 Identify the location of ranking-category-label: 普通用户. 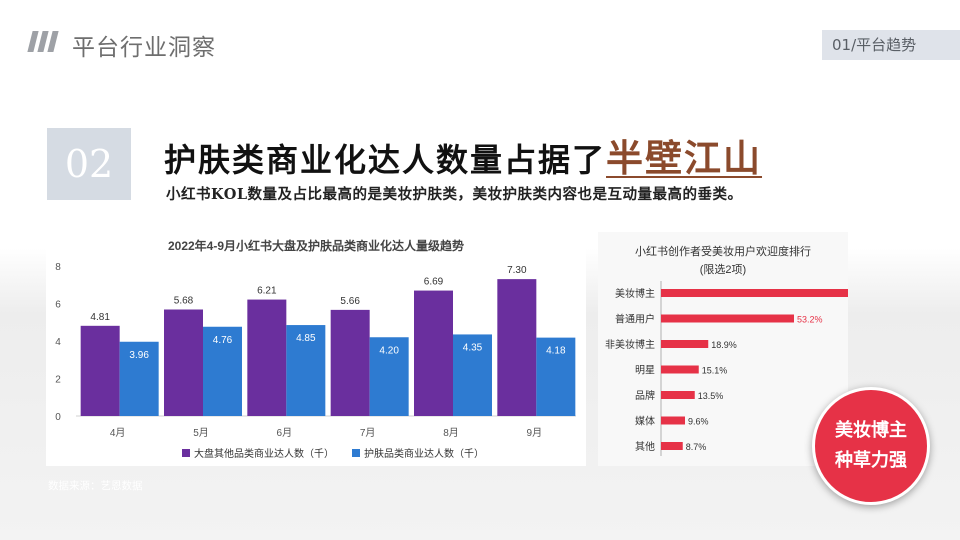
(635, 319).